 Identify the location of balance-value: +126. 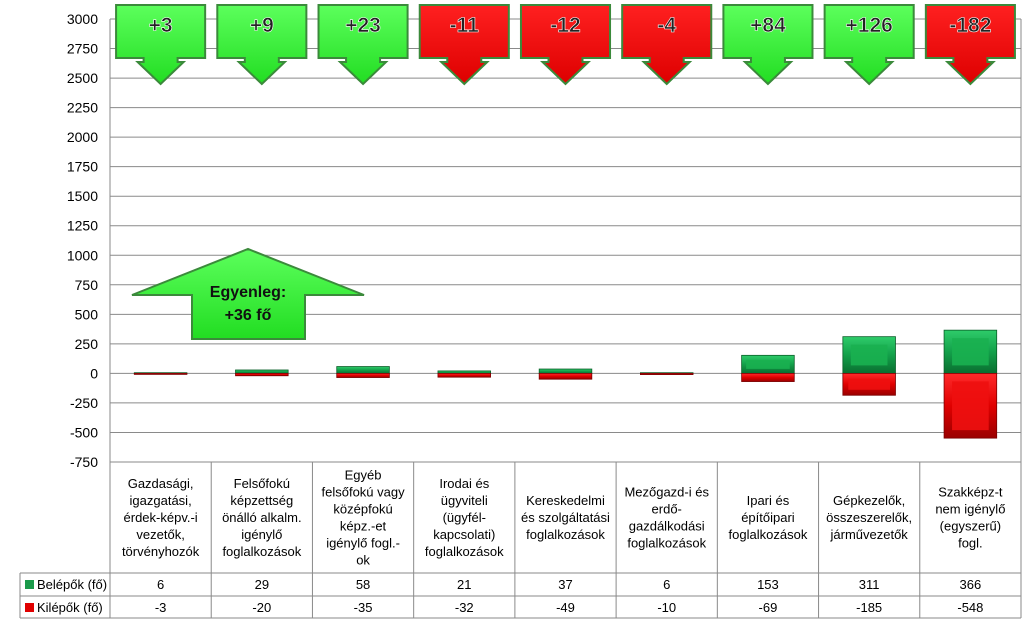
(869, 25).